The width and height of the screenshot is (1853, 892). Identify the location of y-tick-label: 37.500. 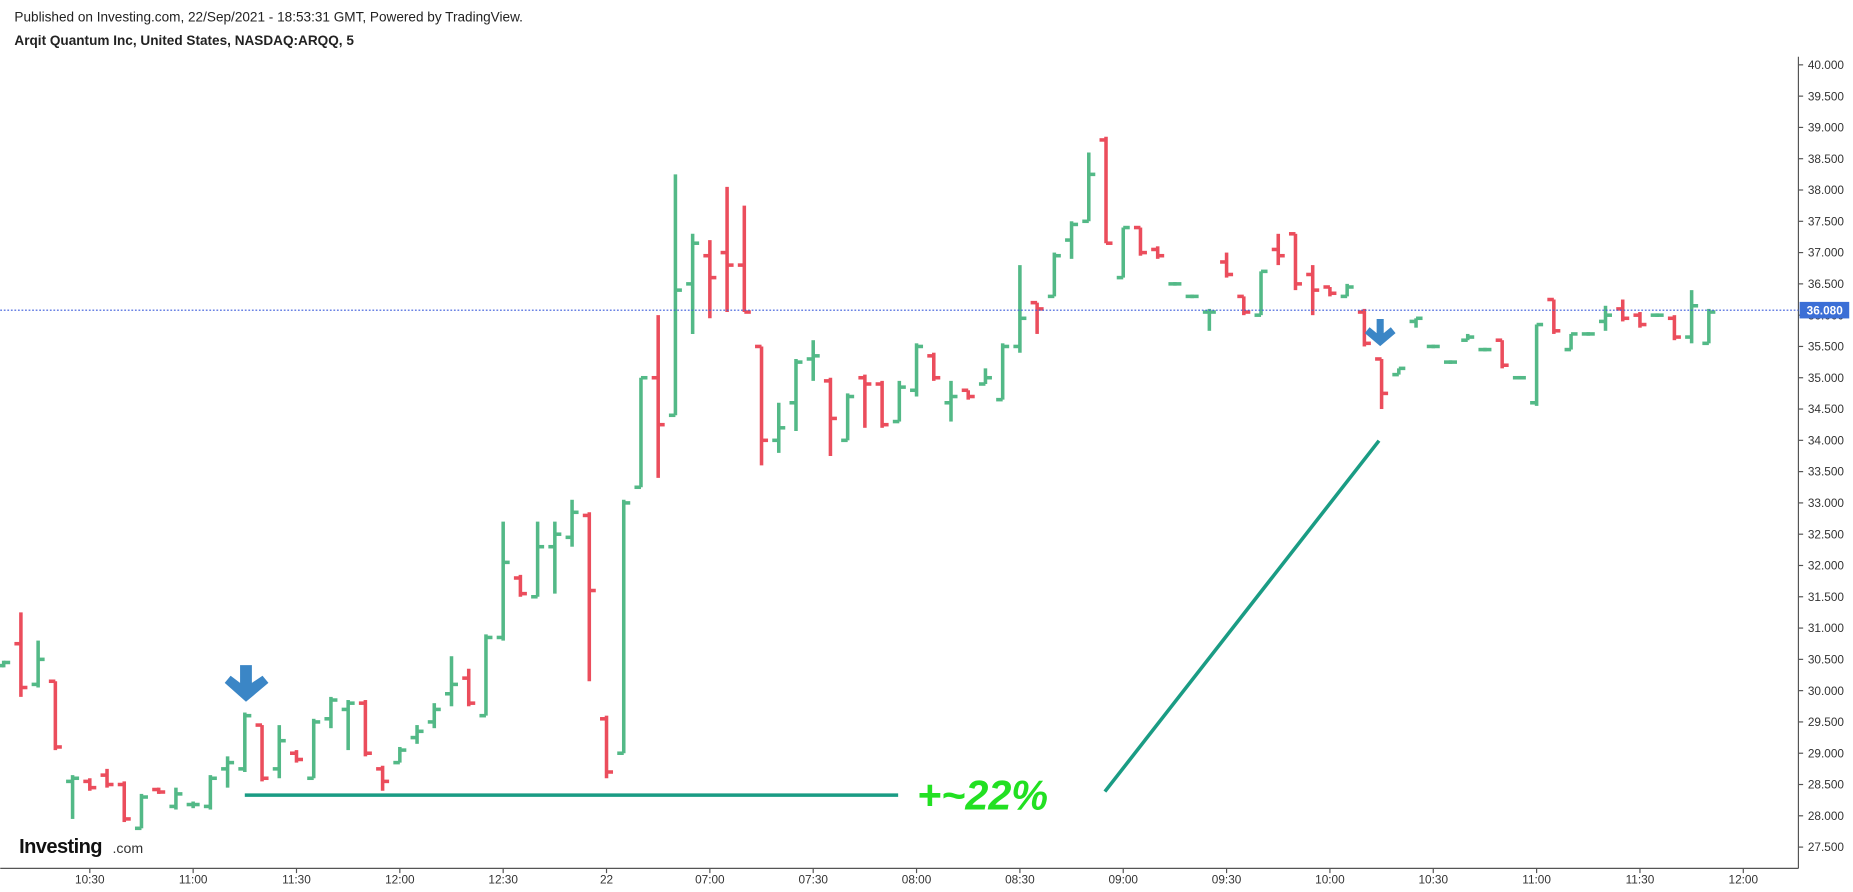
(1826, 221).